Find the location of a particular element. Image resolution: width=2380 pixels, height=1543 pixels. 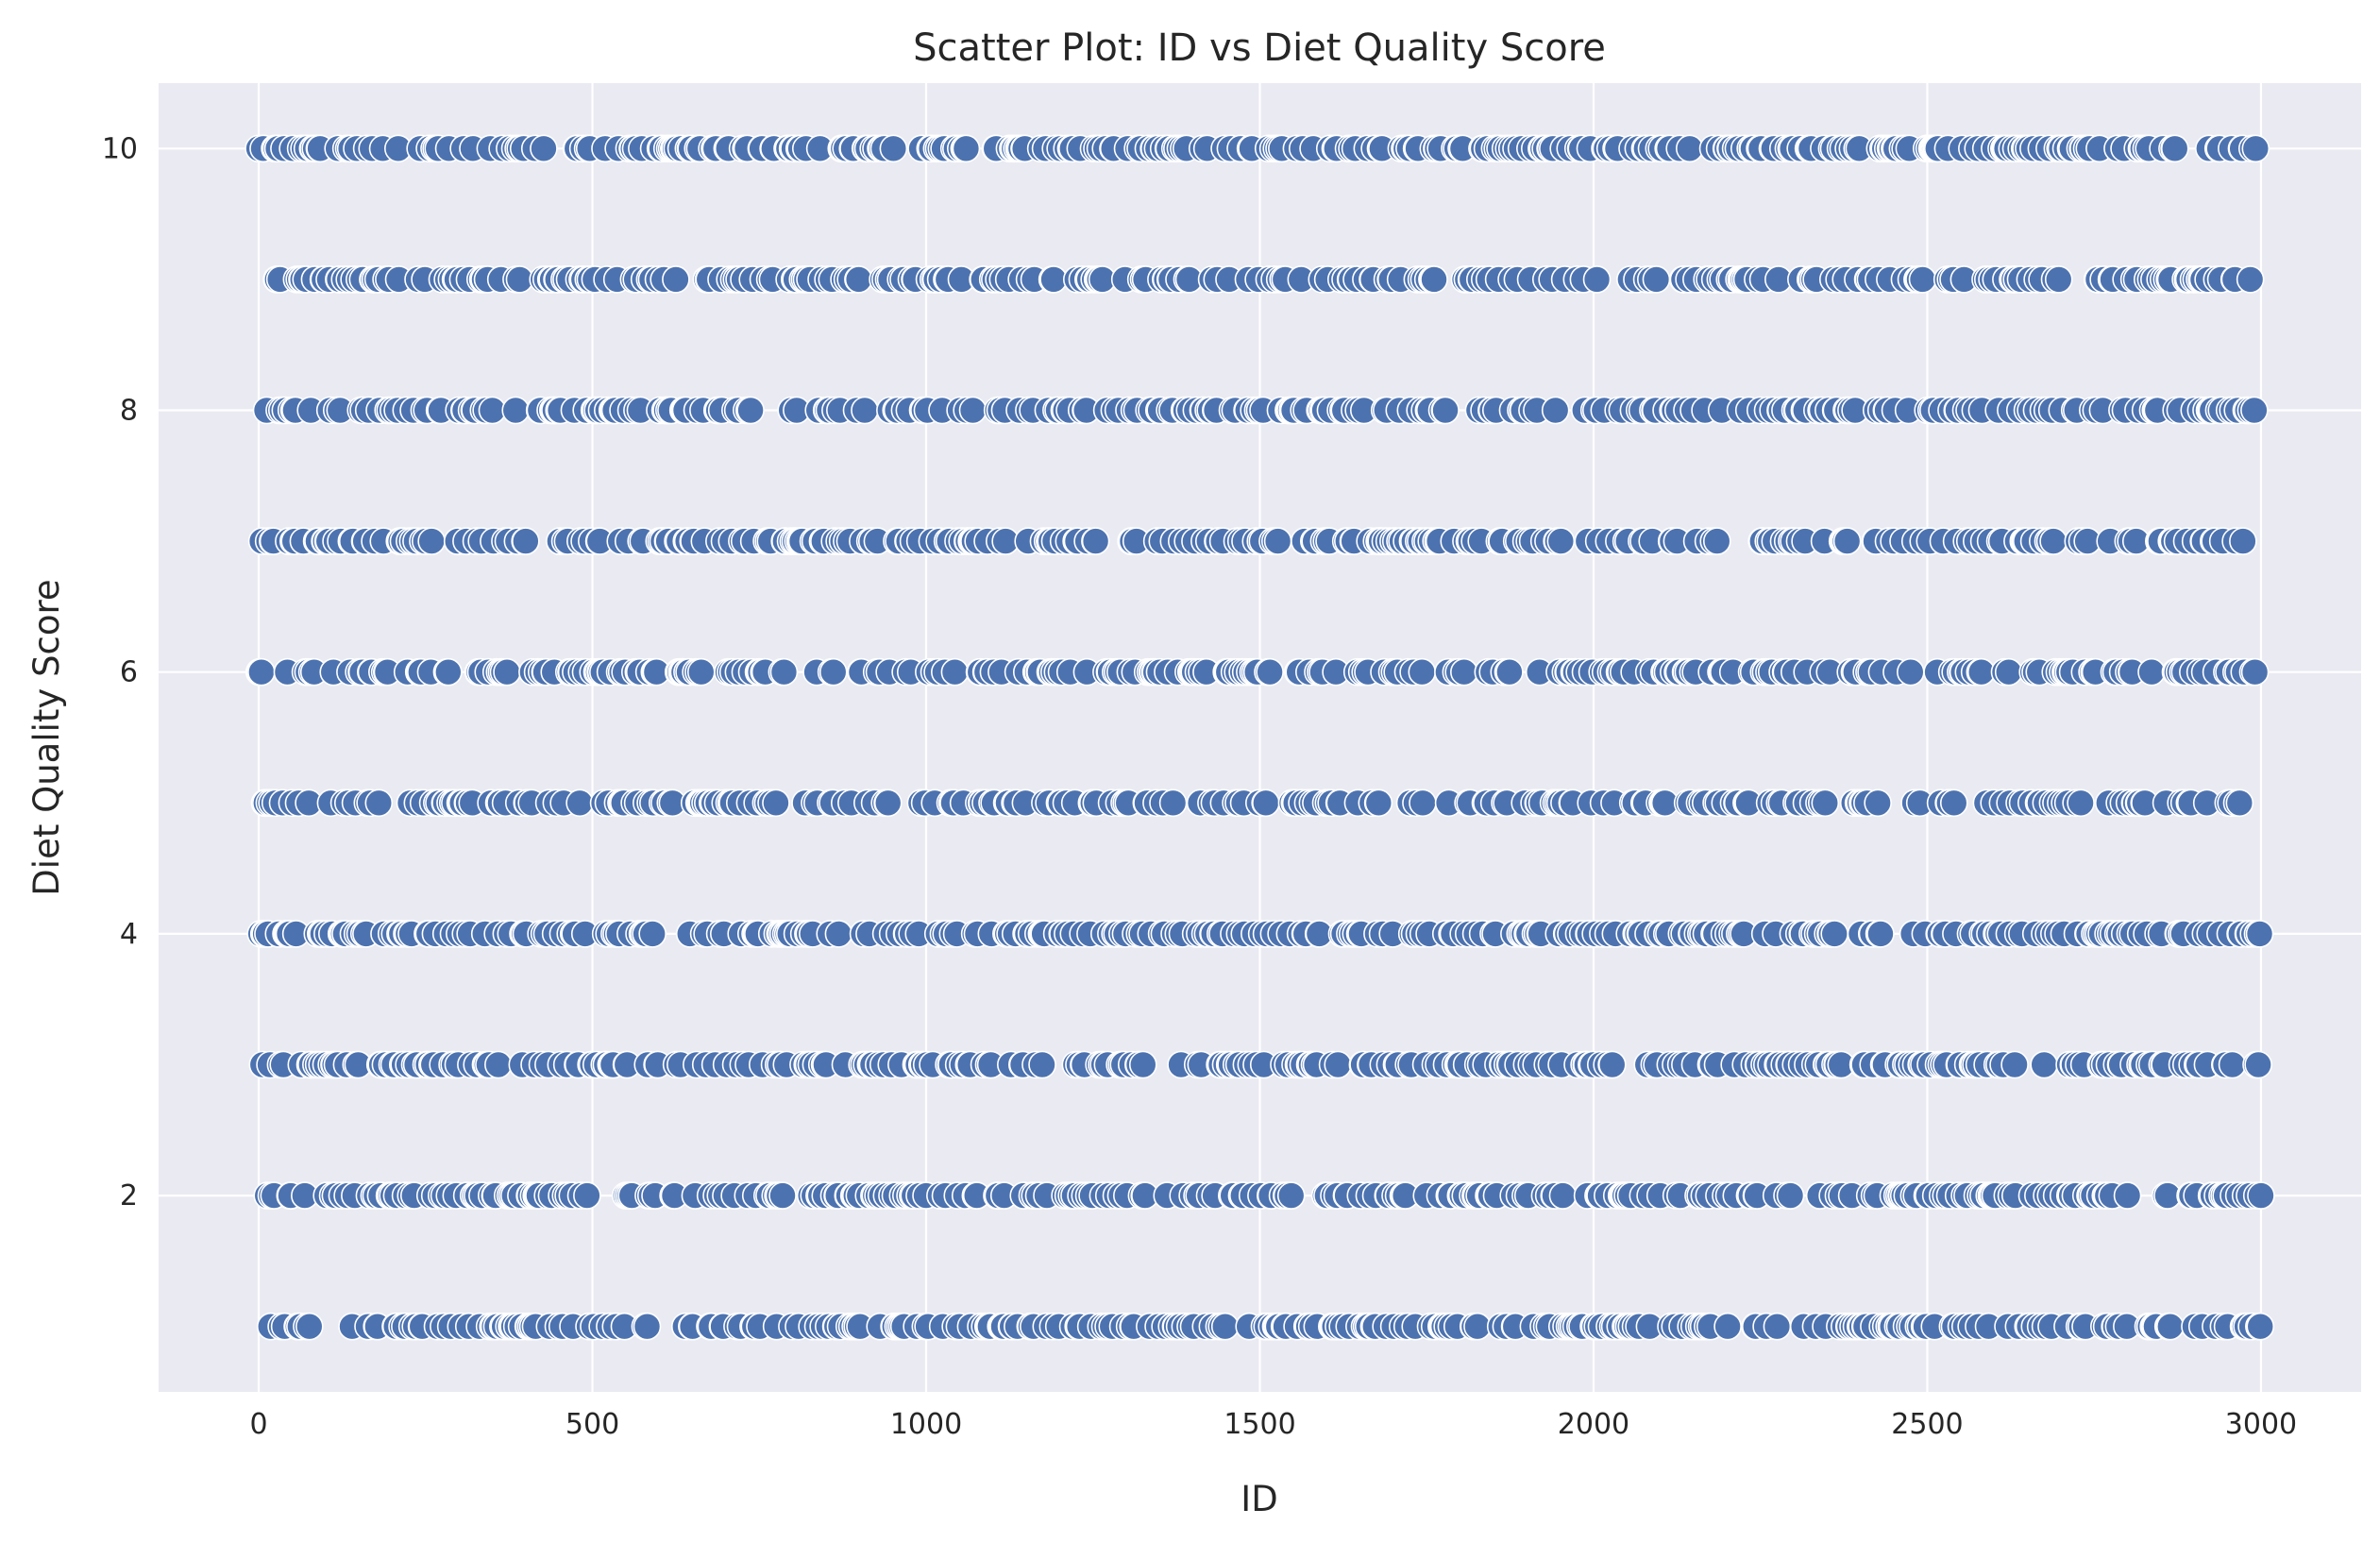

y-tick-label: 4 is located at coordinates (129, 935).